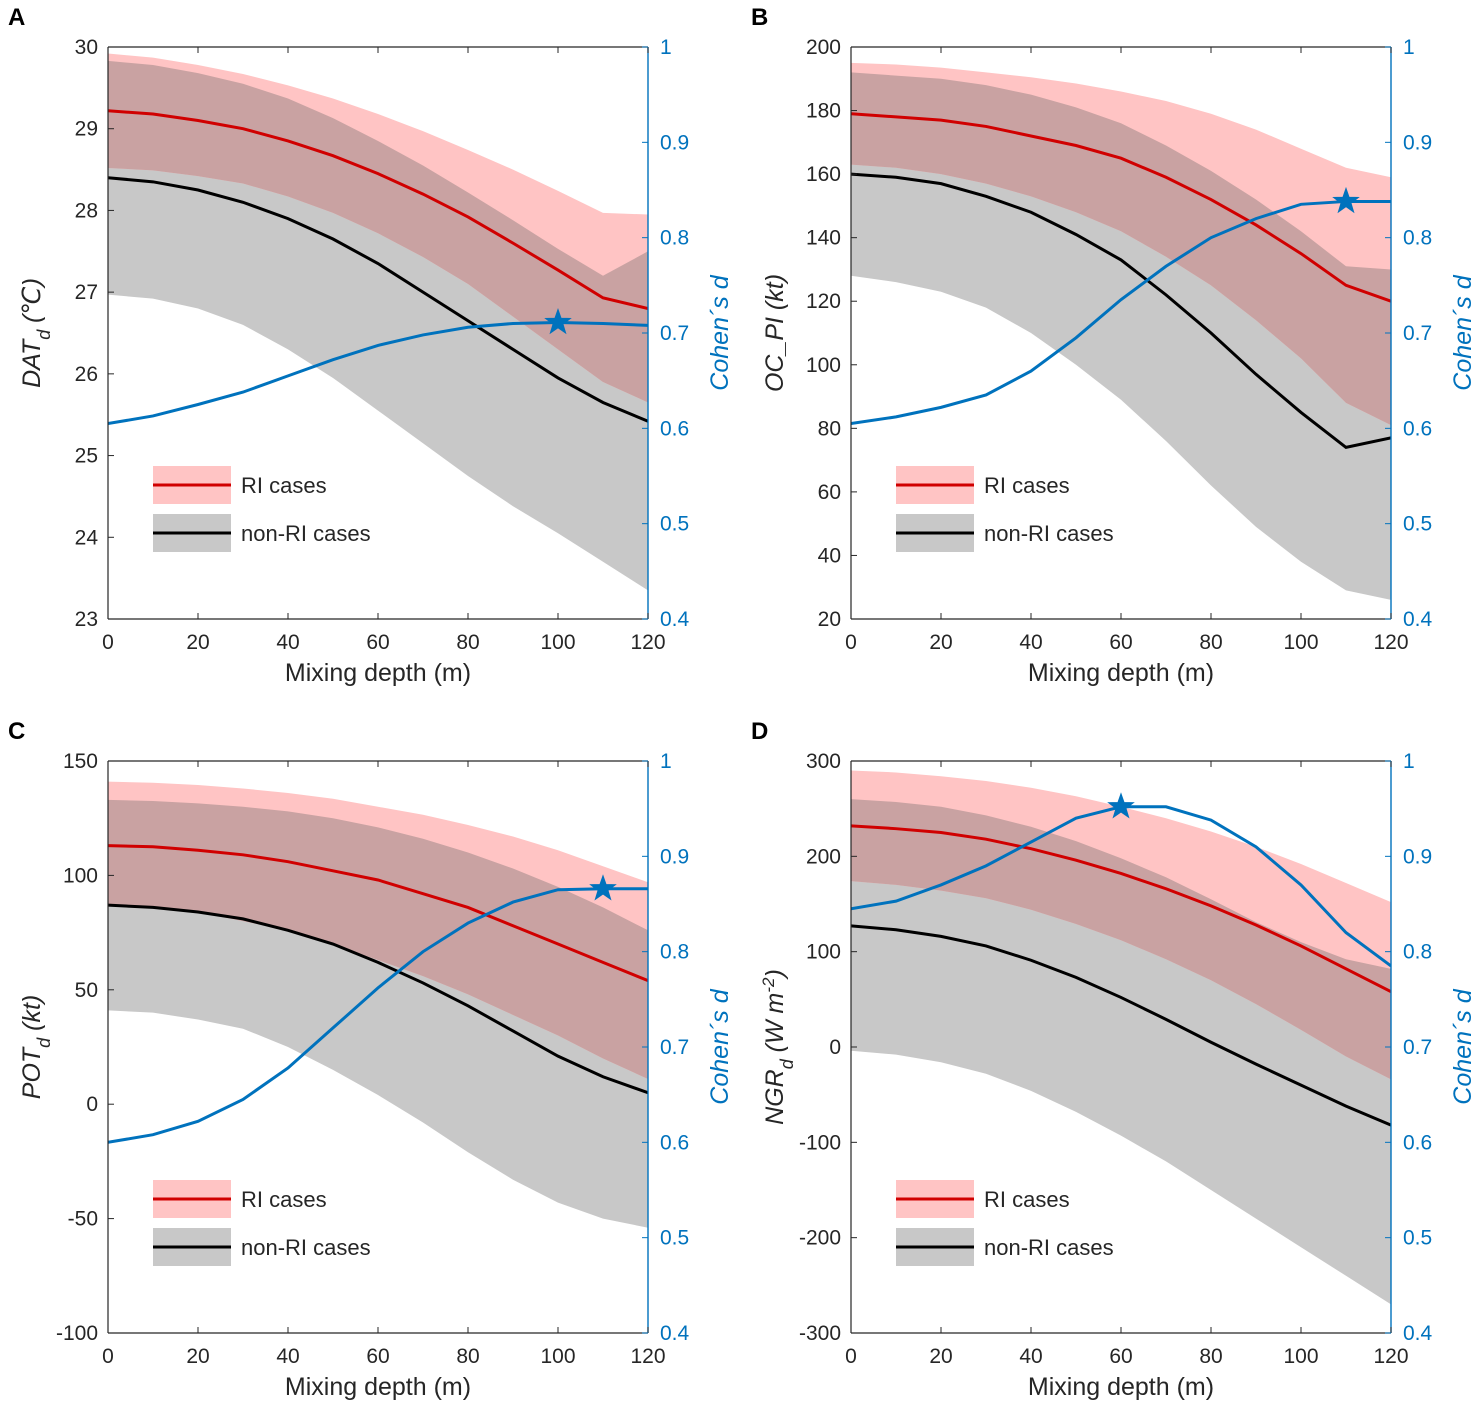 This screenshot has height=1411, width=1476. I want to click on nonri-band, so click(378, 325).